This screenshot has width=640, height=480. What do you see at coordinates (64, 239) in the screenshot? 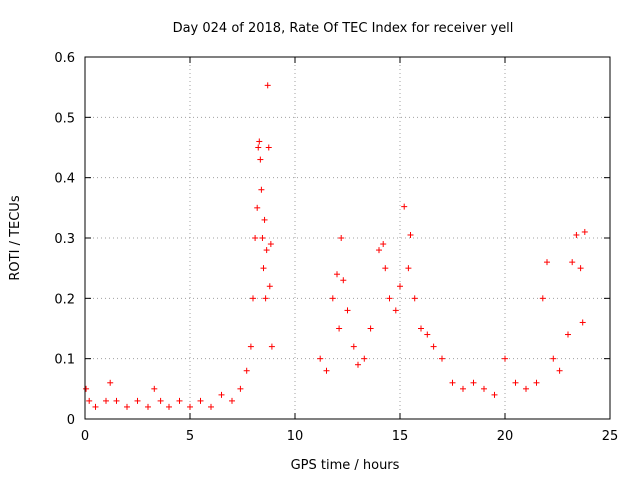
I see `y-tick-label: 0.3` at bounding box center [64, 239].